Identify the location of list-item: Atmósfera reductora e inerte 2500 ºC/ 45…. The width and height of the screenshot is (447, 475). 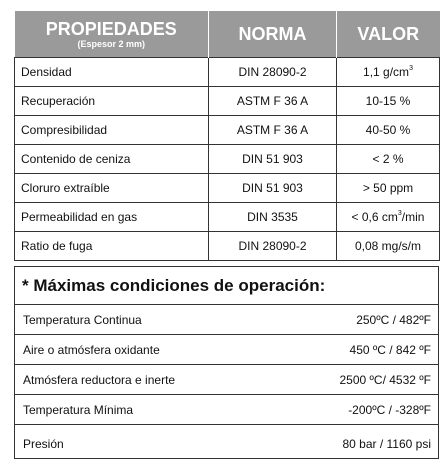
(226, 380).